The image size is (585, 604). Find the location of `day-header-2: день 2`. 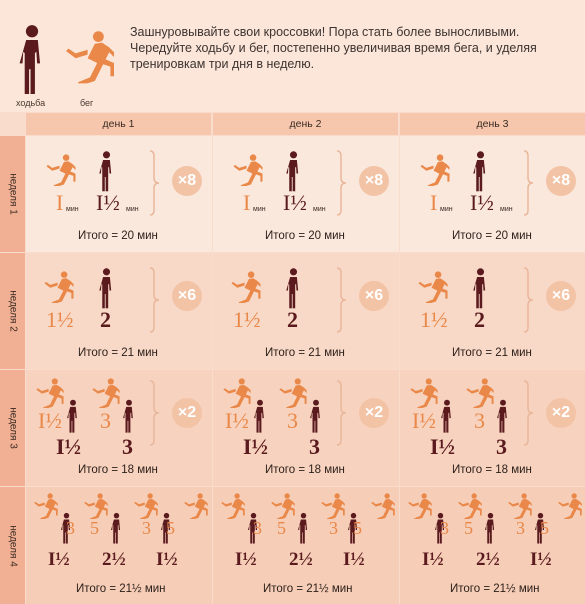

day-header-2: день 2 is located at coordinates (305, 124).